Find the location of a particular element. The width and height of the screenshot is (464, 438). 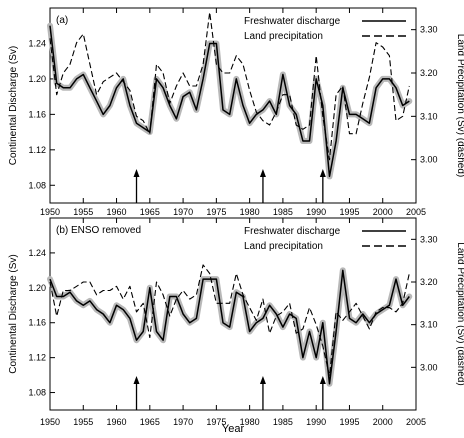

panel-label: (a) is located at coordinates (62, 20).